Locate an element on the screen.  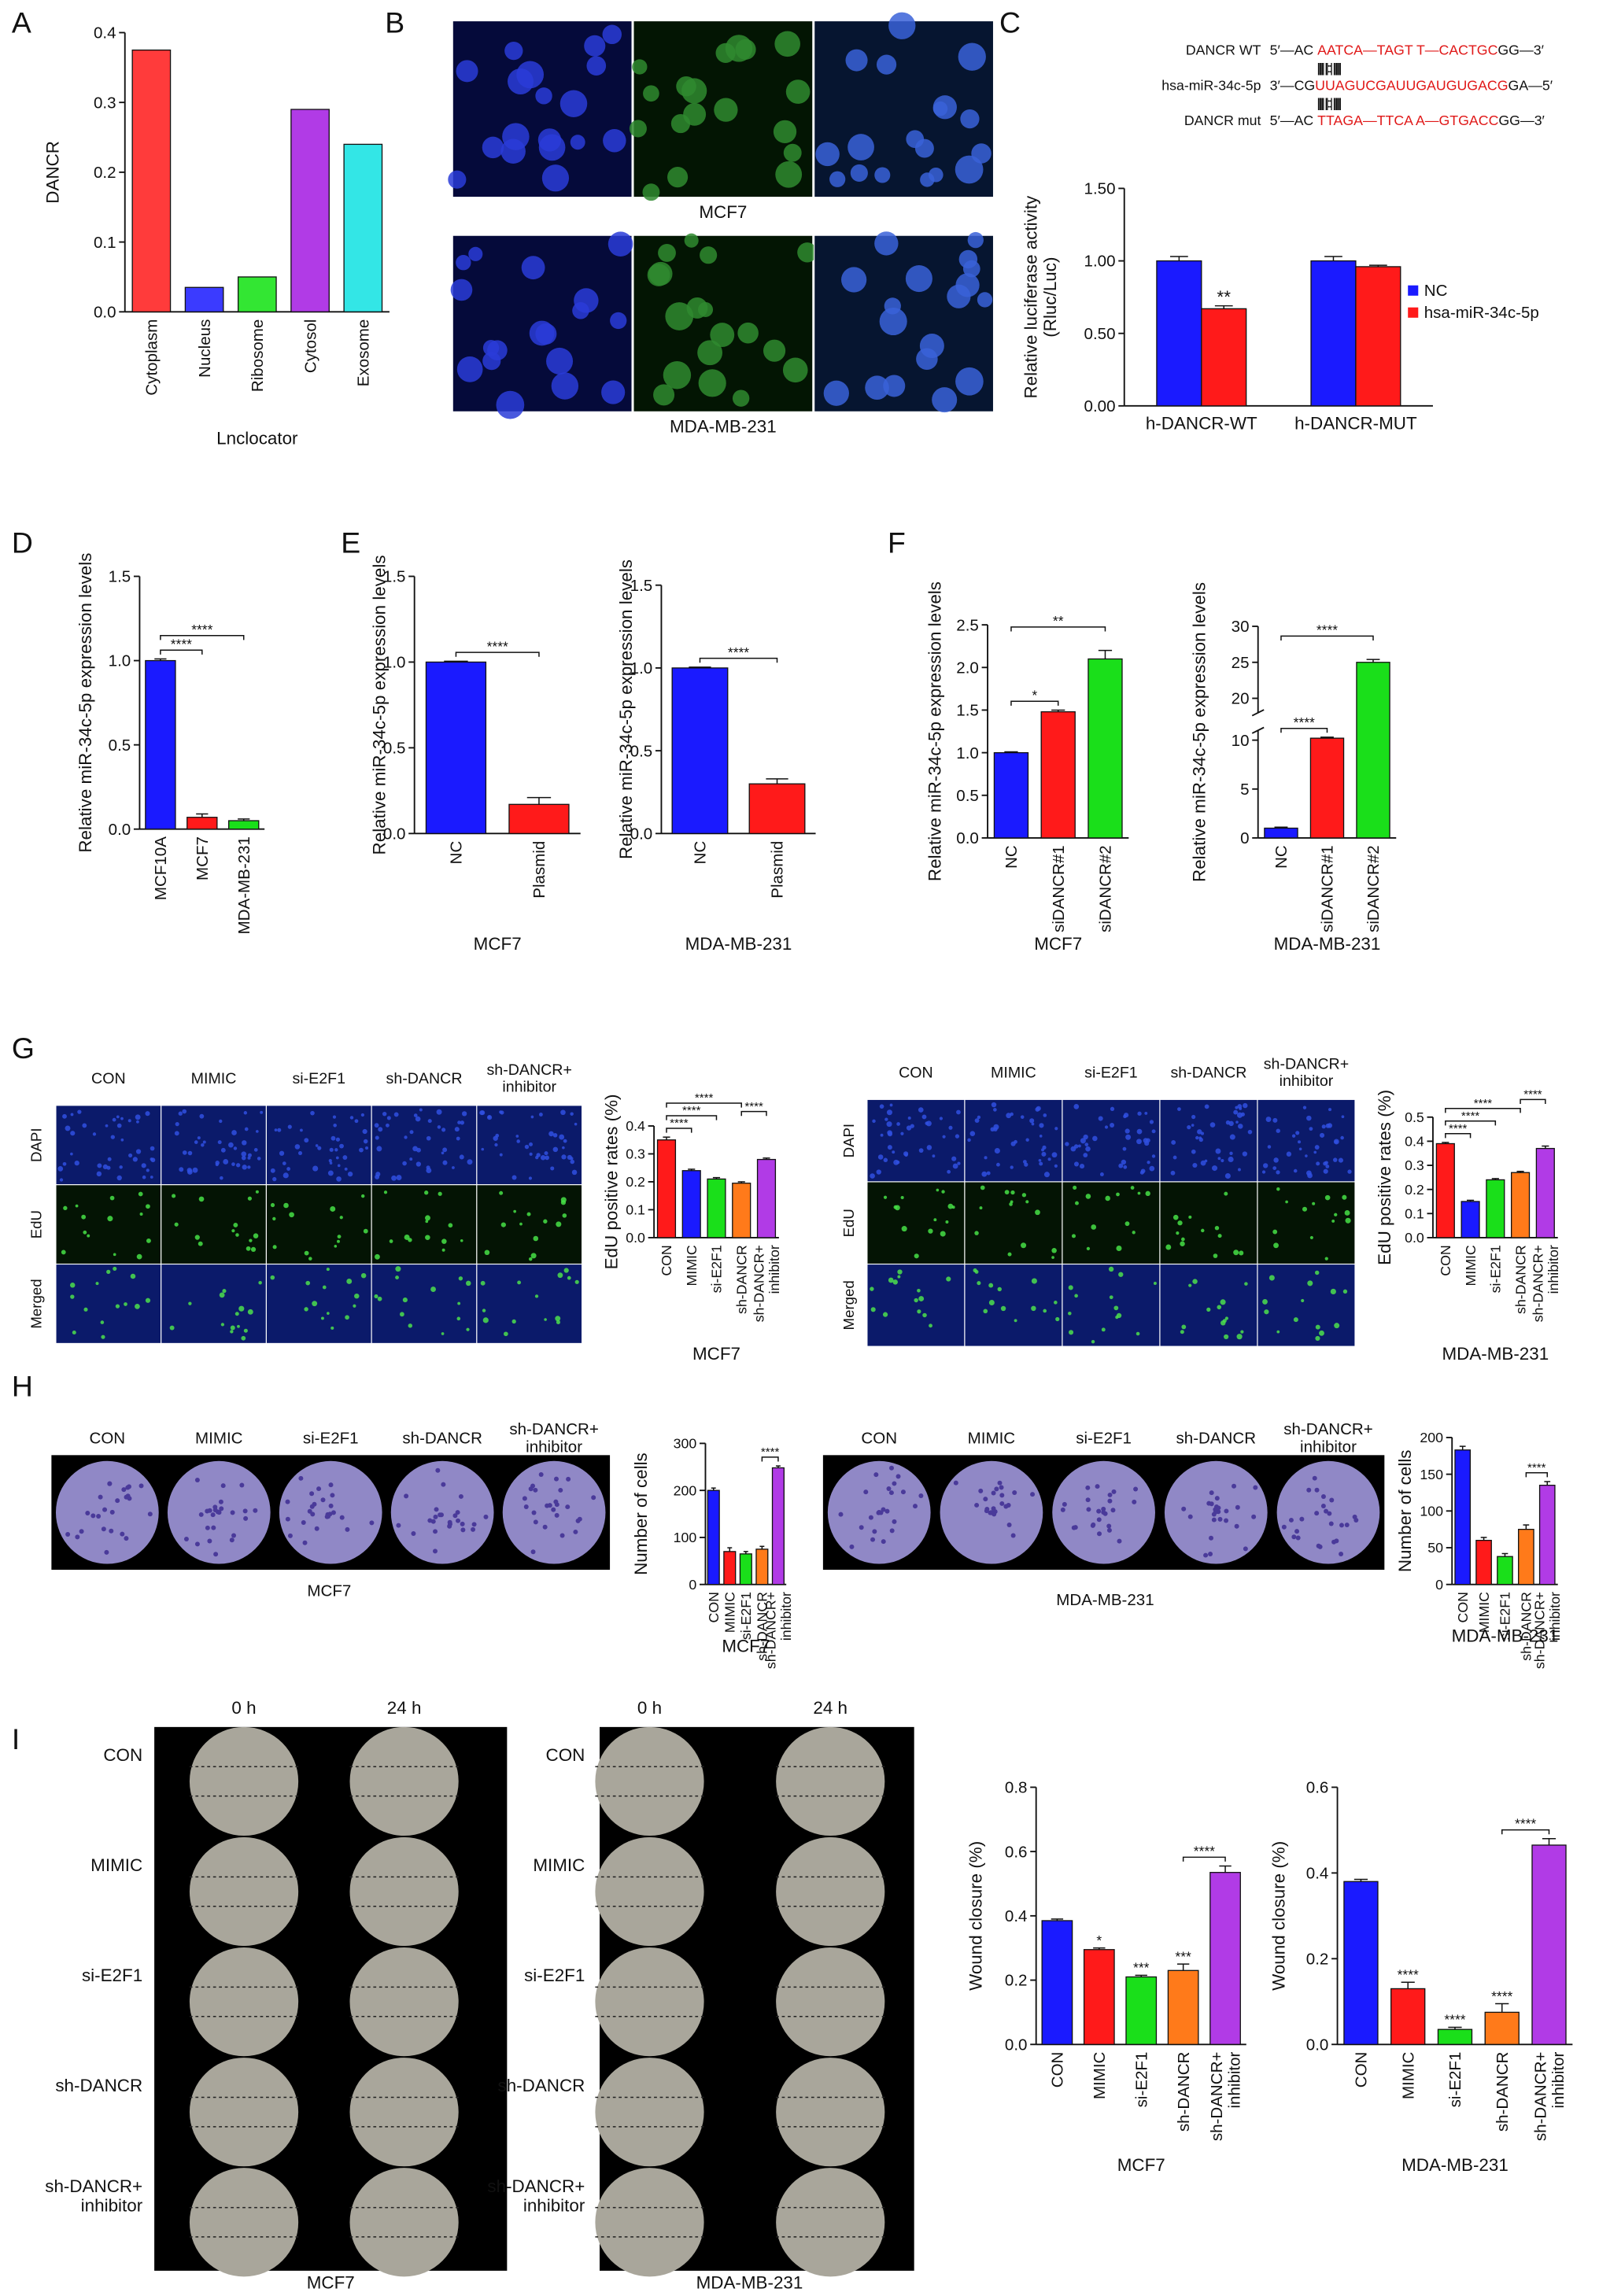
x-axis-label: Lnclocator is located at coordinates (257, 438).